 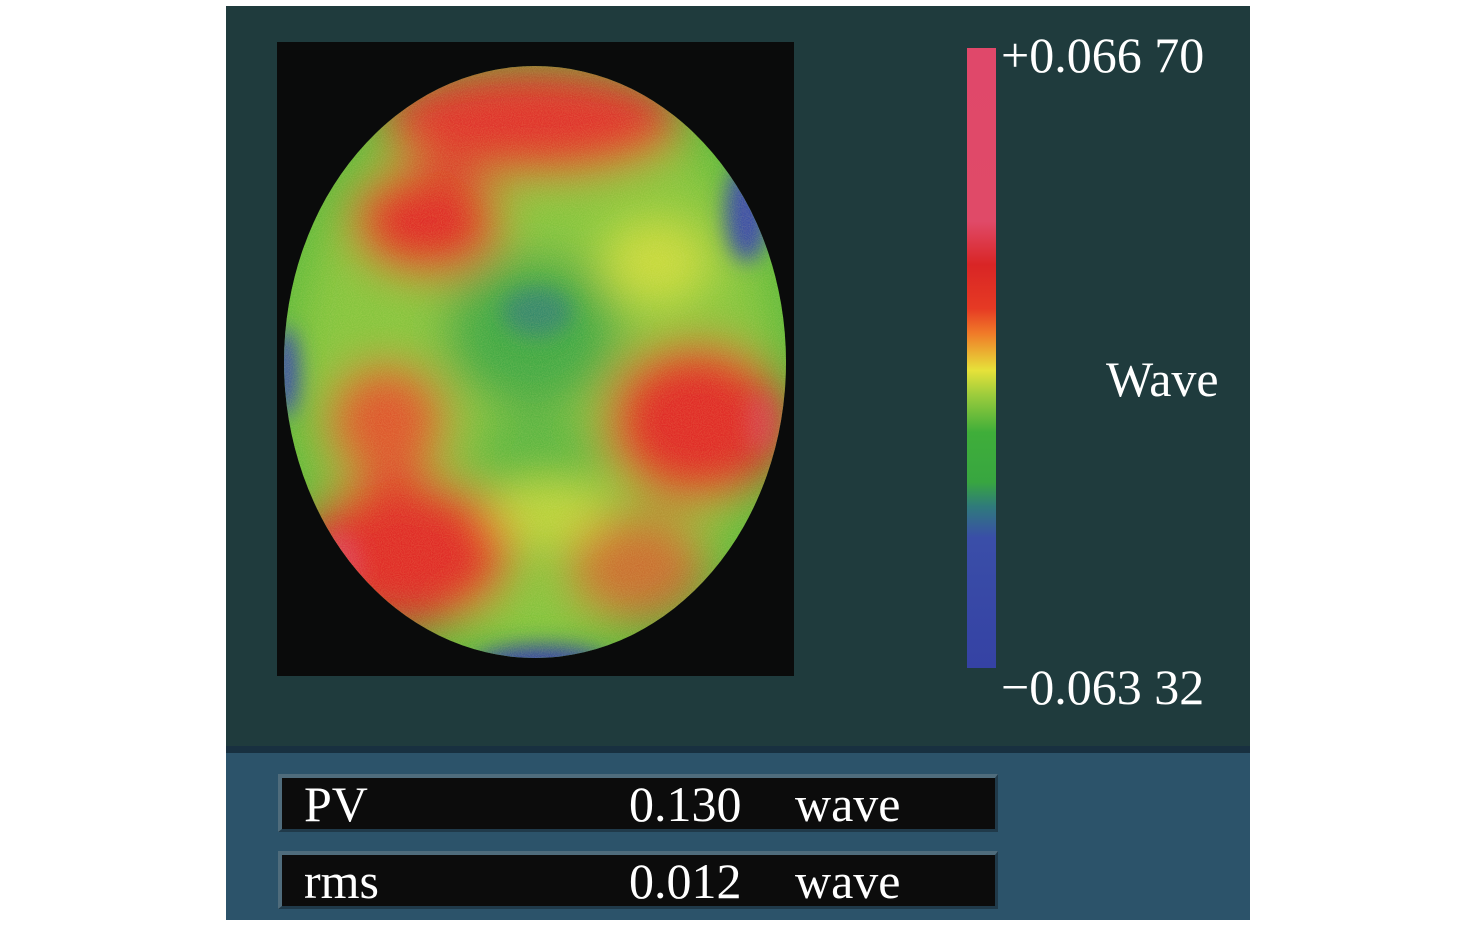 I want to click on stats-area: PV 0.130 wave rms 0.012 wave, so click(x=738, y=833).